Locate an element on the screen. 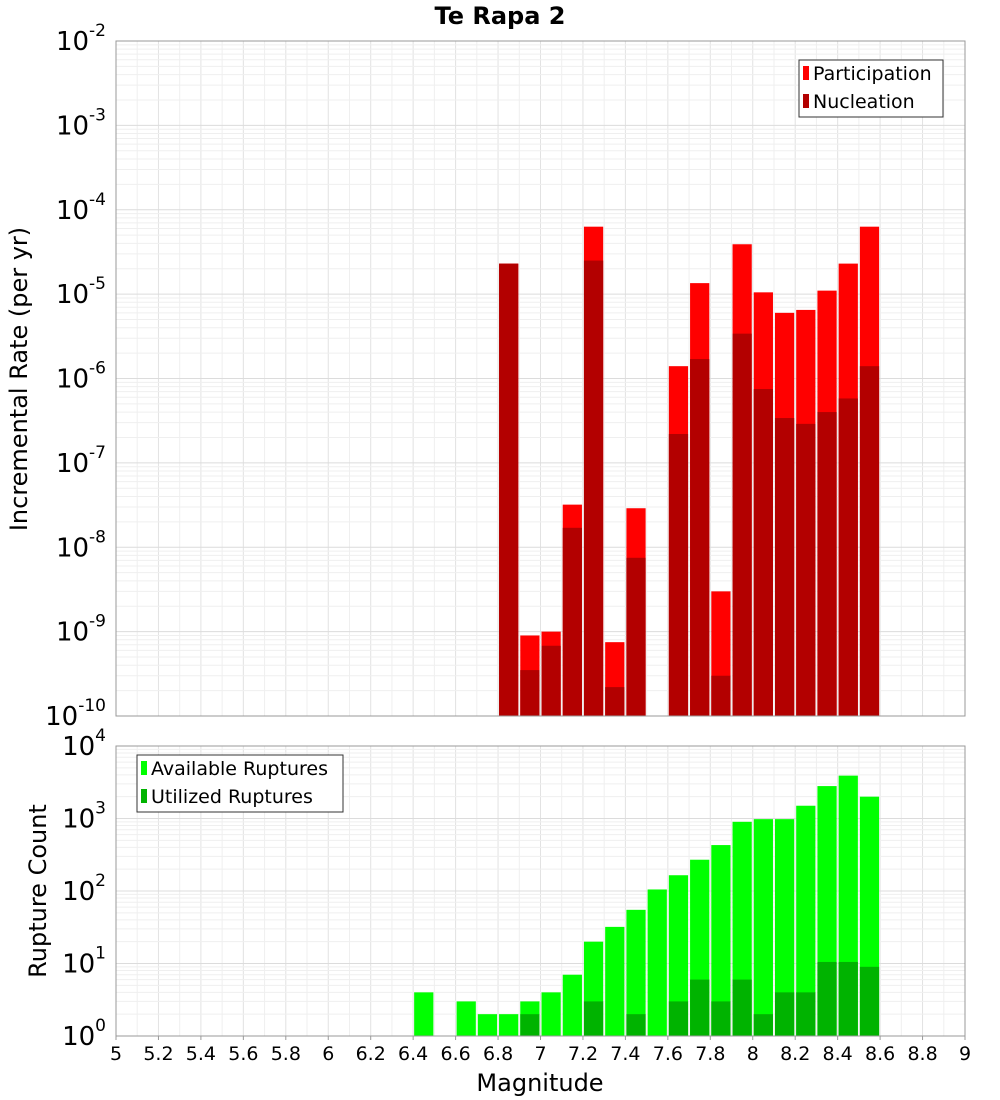 The height and width of the screenshot is (1100, 1000). x-tick-label: 6.2 is located at coordinates (371, 1054).